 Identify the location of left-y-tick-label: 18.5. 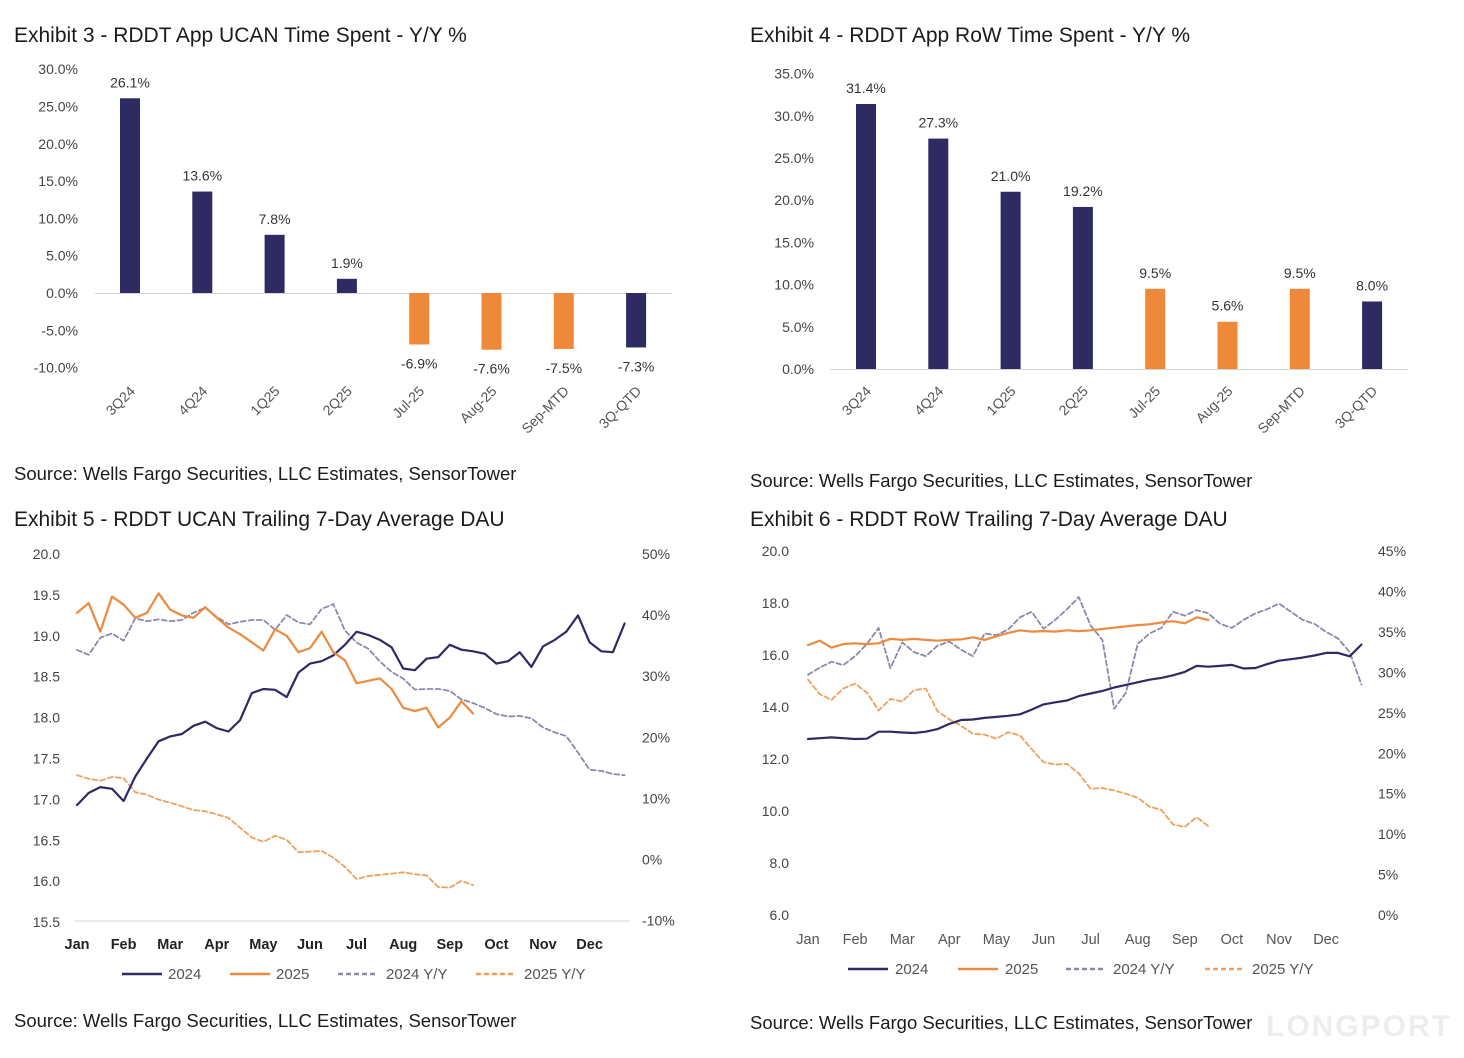
(46, 677).